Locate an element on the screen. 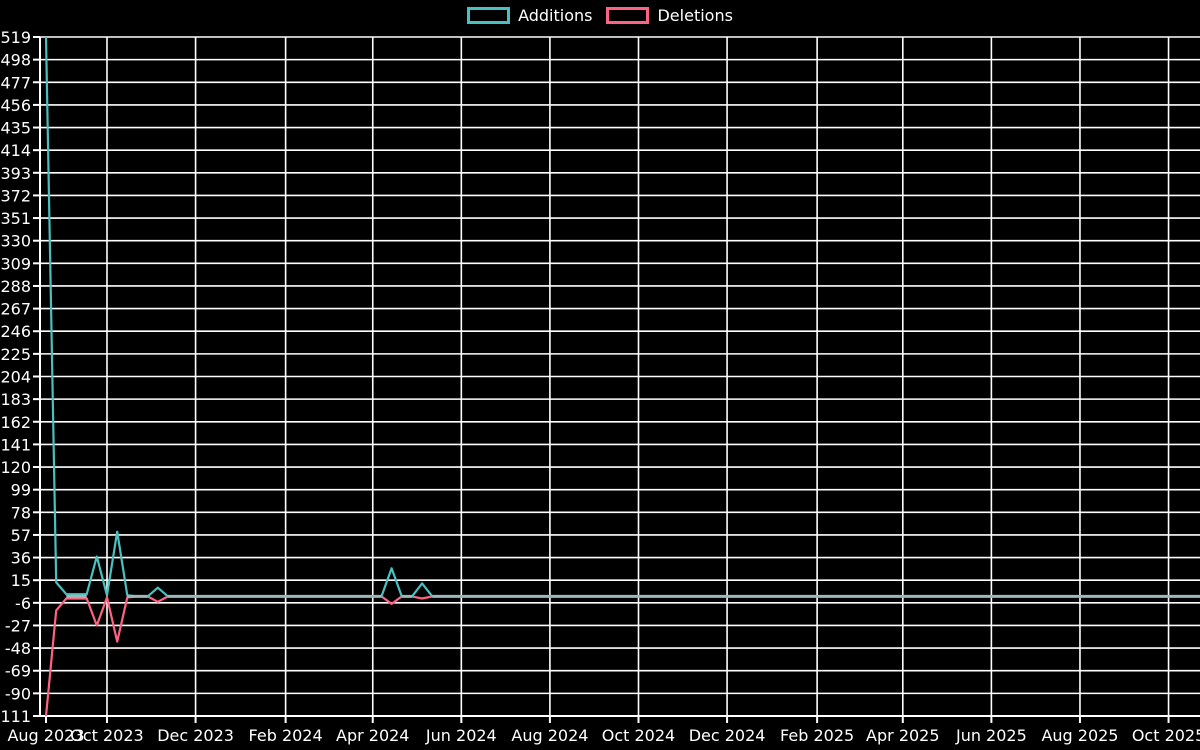 The width and height of the screenshot is (1200, 750). y-tick-label: 141 is located at coordinates (15, 444).